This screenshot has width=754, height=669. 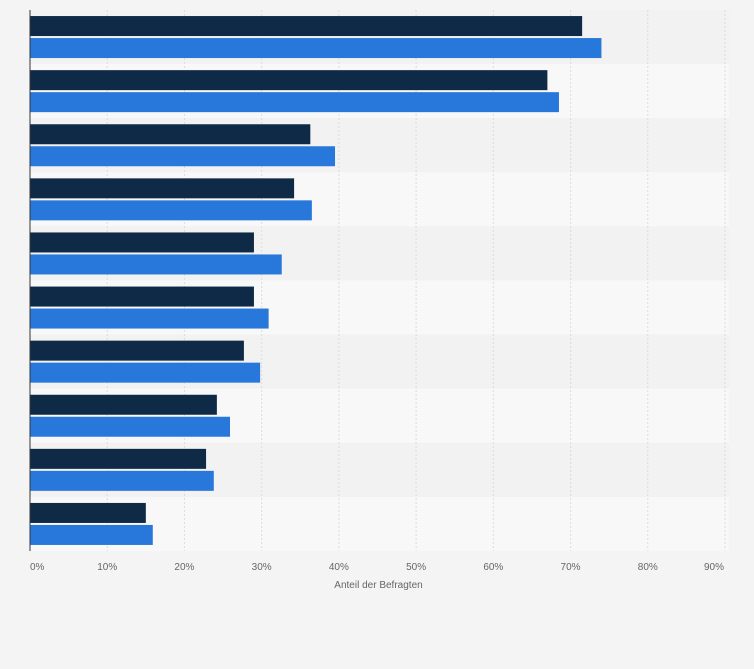 What do you see at coordinates (184, 567) in the screenshot?
I see `x-tick-label: 20%` at bounding box center [184, 567].